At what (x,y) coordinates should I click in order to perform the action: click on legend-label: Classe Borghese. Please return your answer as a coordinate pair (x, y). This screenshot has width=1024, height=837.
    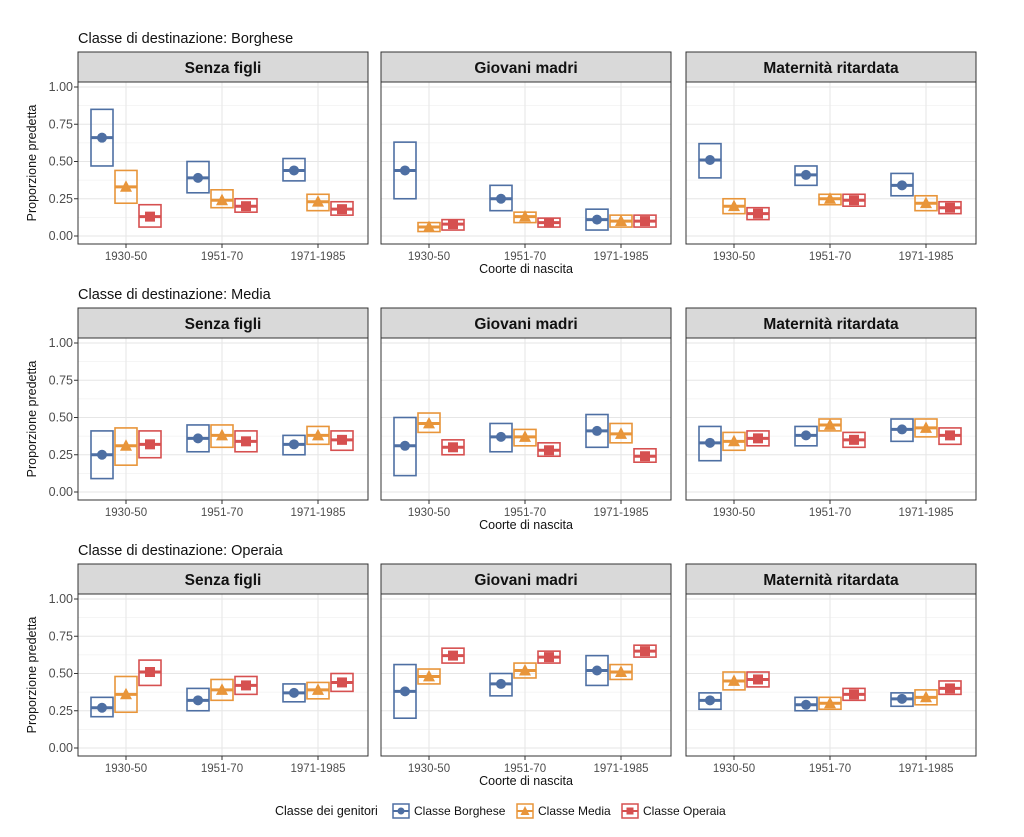
    Looking at the image, I should click on (460, 811).